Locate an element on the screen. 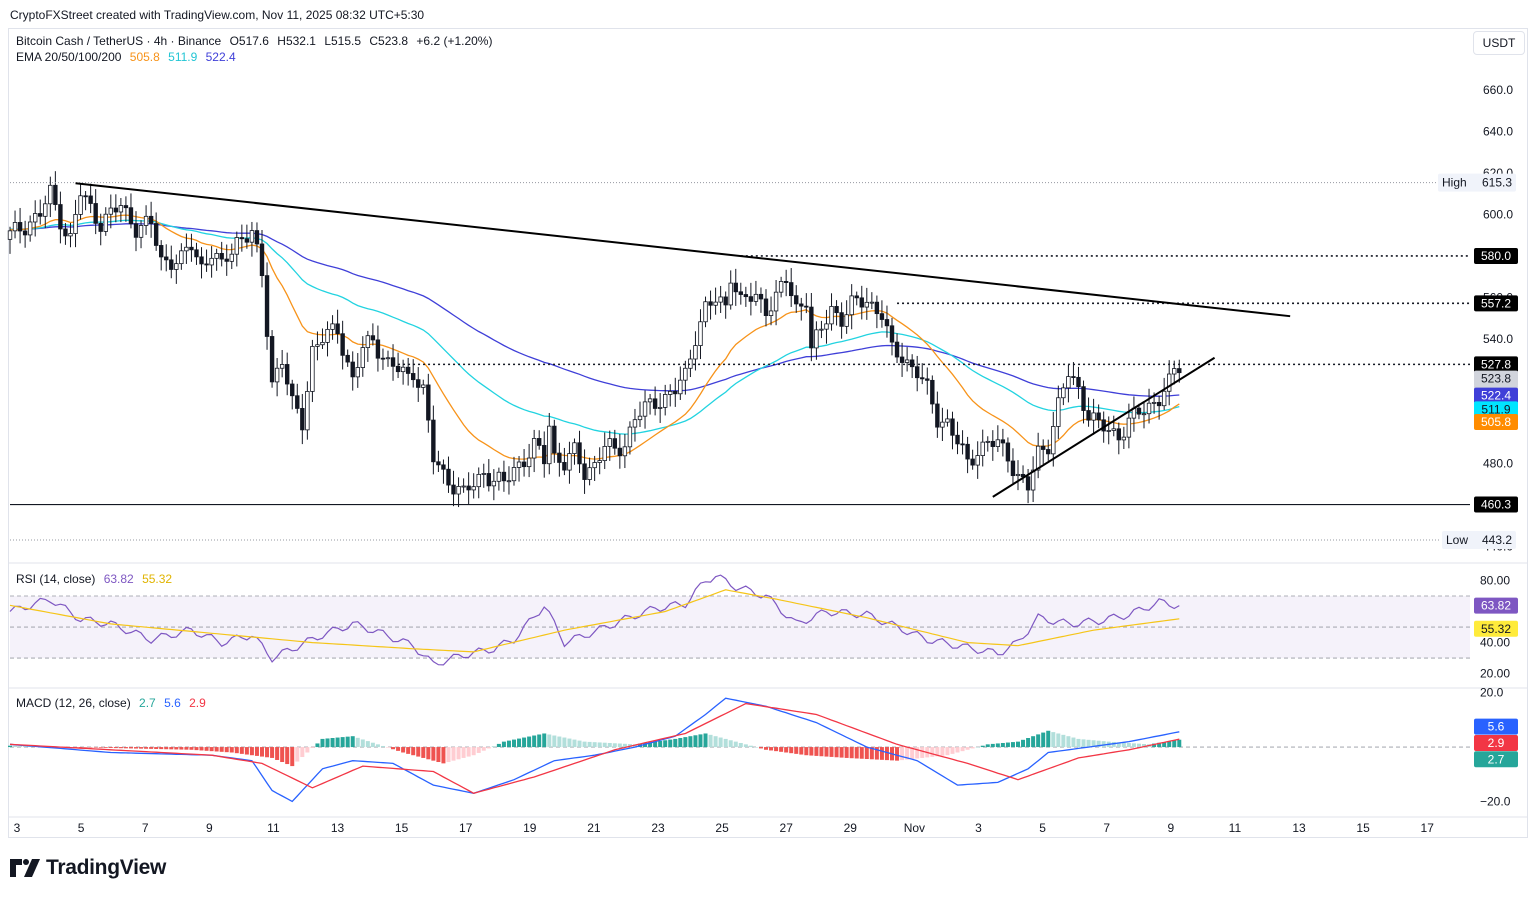 The image size is (1536, 897). x-axis-tick-label: 15 is located at coordinates (402, 828).